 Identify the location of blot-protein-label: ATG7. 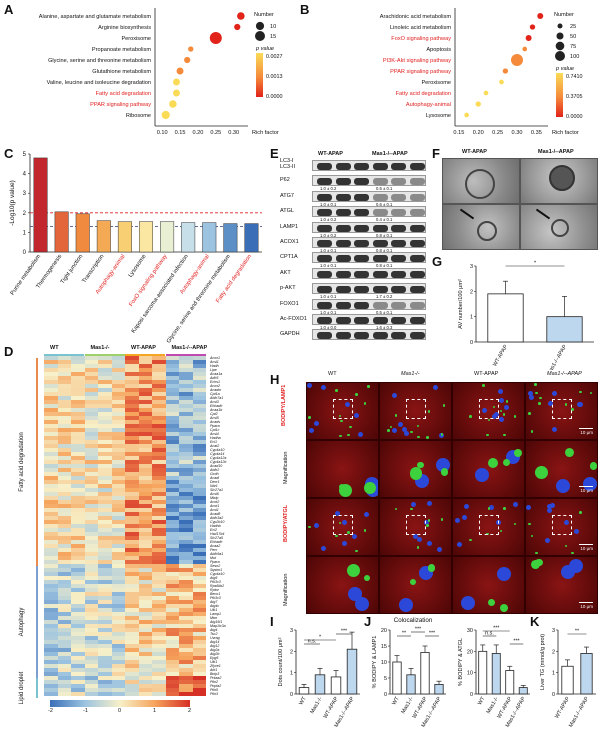
(287, 195).